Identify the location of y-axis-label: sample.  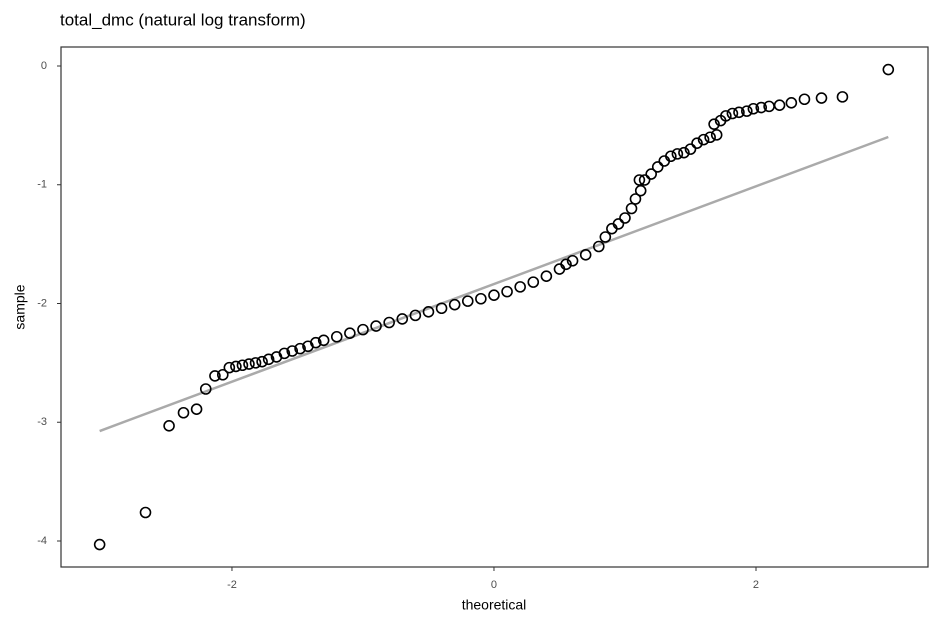
(20, 306).